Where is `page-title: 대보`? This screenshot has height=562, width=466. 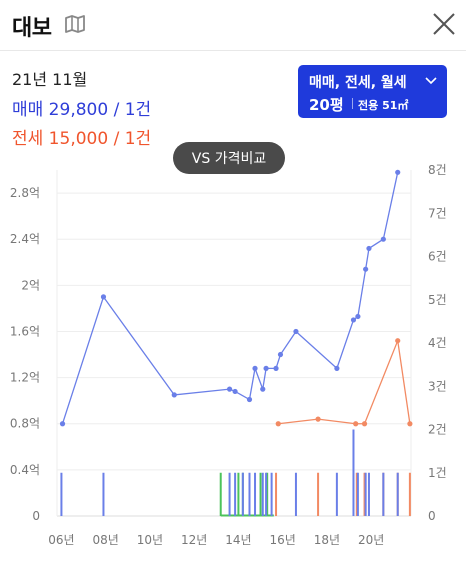
page-title: 대보 is located at coordinates (32, 28).